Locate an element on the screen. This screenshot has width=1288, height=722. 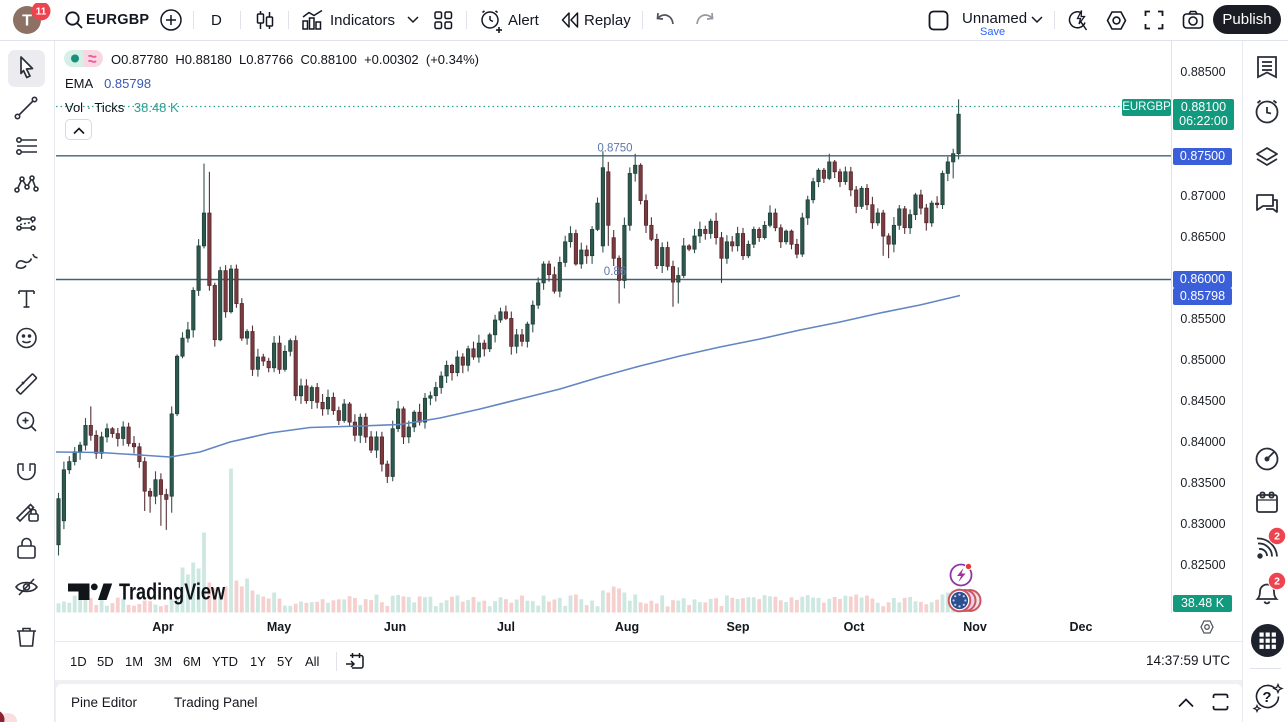
svg-text: 0.86 is located at coordinates (615, 272).